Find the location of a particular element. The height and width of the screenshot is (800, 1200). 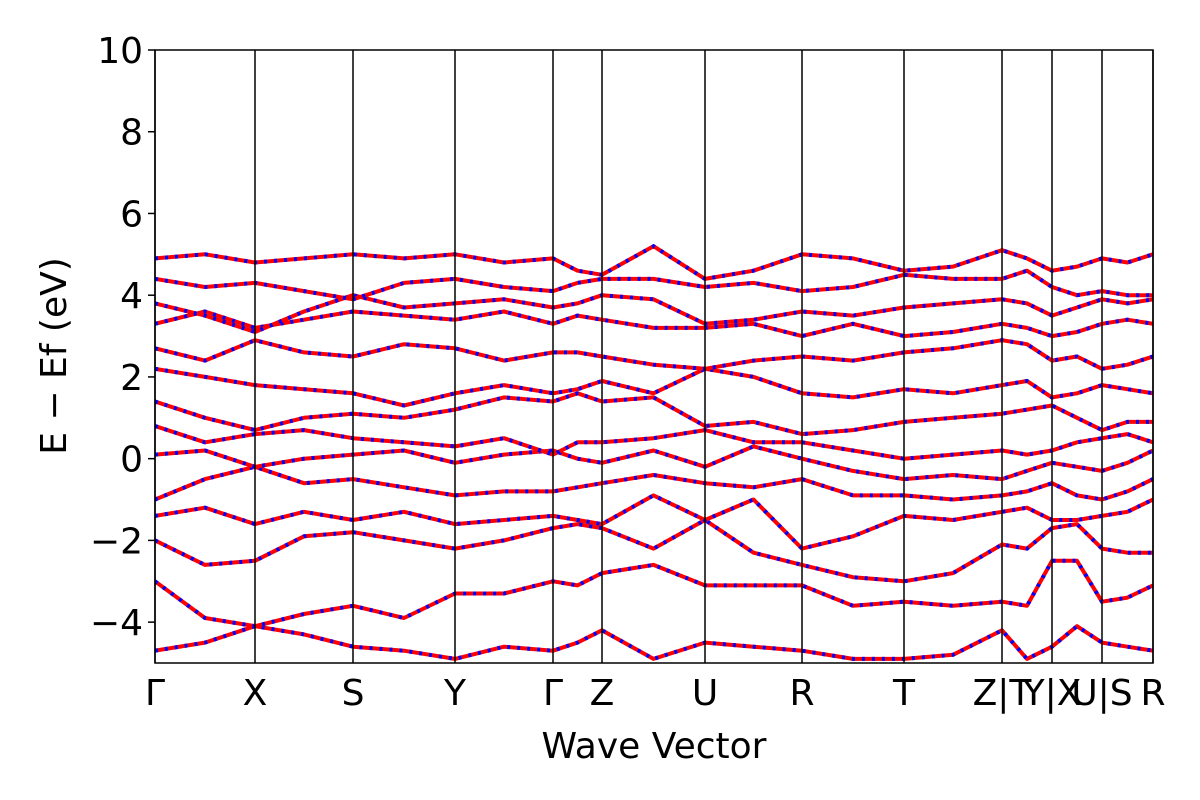

x-tick-label: T is located at coordinates (904, 693).